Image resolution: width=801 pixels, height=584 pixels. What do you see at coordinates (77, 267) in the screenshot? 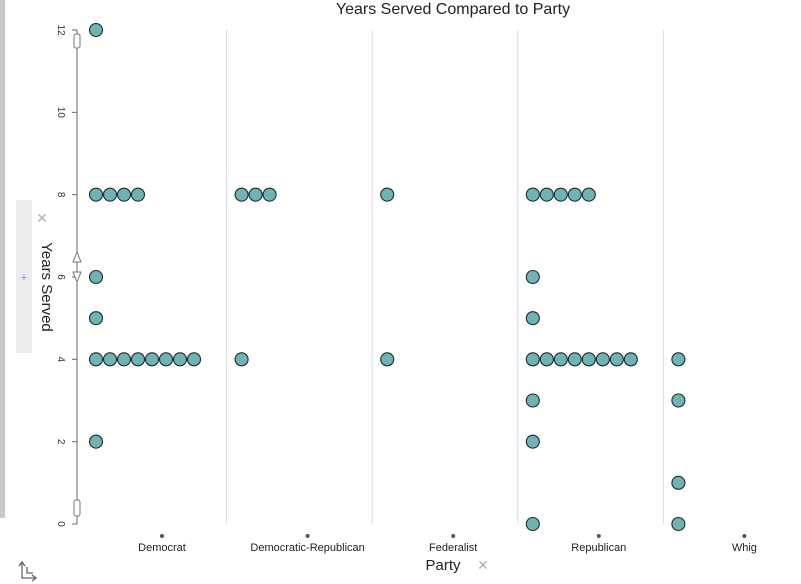
I see `y-axis-pan-handle` at bounding box center [77, 267].